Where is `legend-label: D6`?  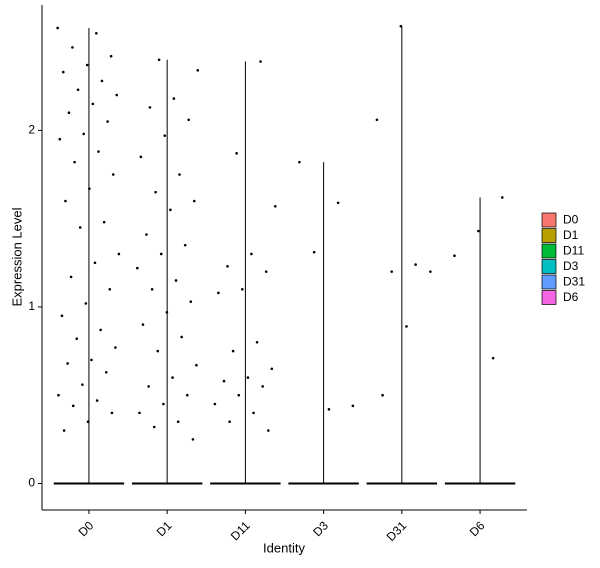 legend-label: D6 is located at coordinates (571, 297).